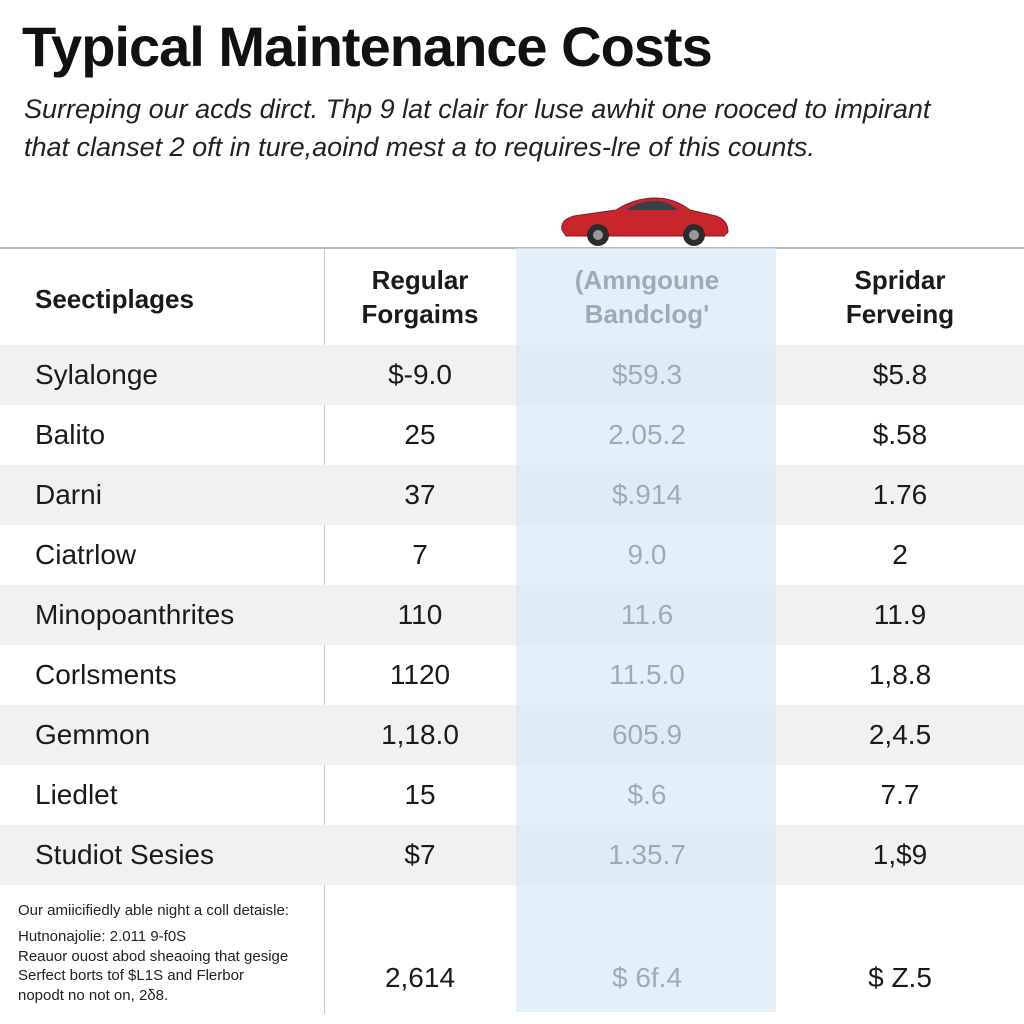 The image size is (1024, 1024). I want to click on cell: $7, so click(420, 854).